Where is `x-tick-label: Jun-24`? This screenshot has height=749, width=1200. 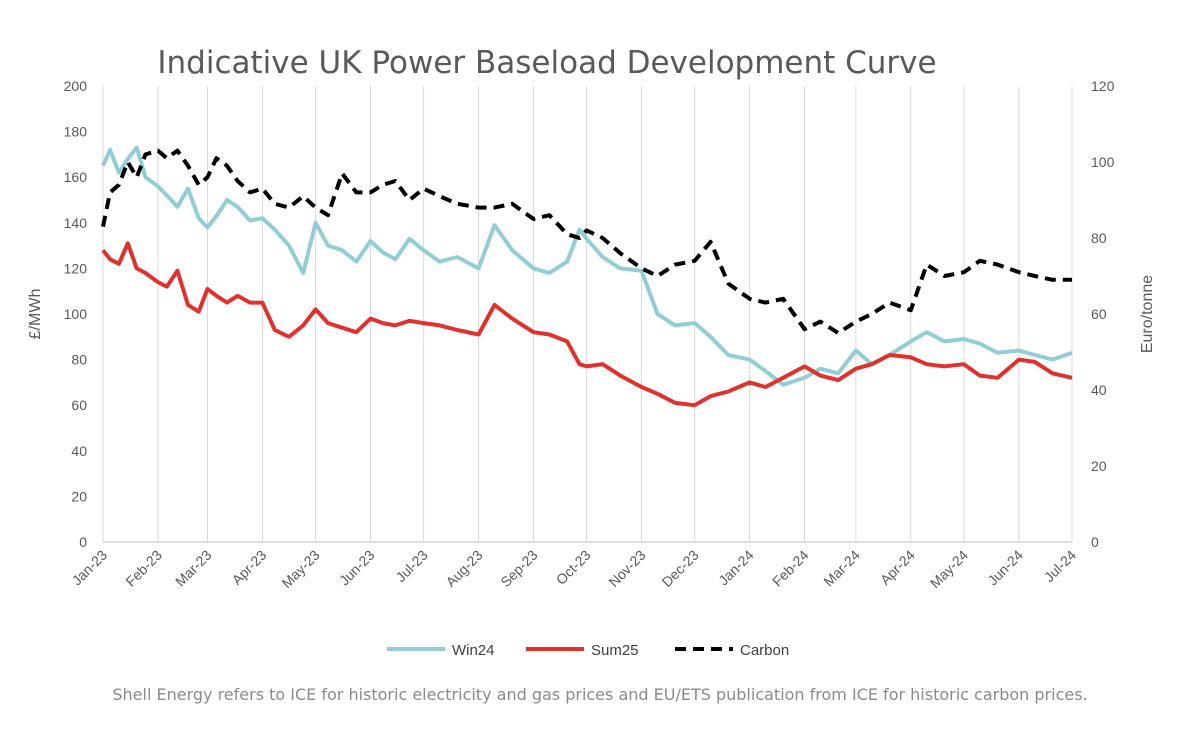 x-tick-label: Jun-24 is located at coordinates (1005, 568).